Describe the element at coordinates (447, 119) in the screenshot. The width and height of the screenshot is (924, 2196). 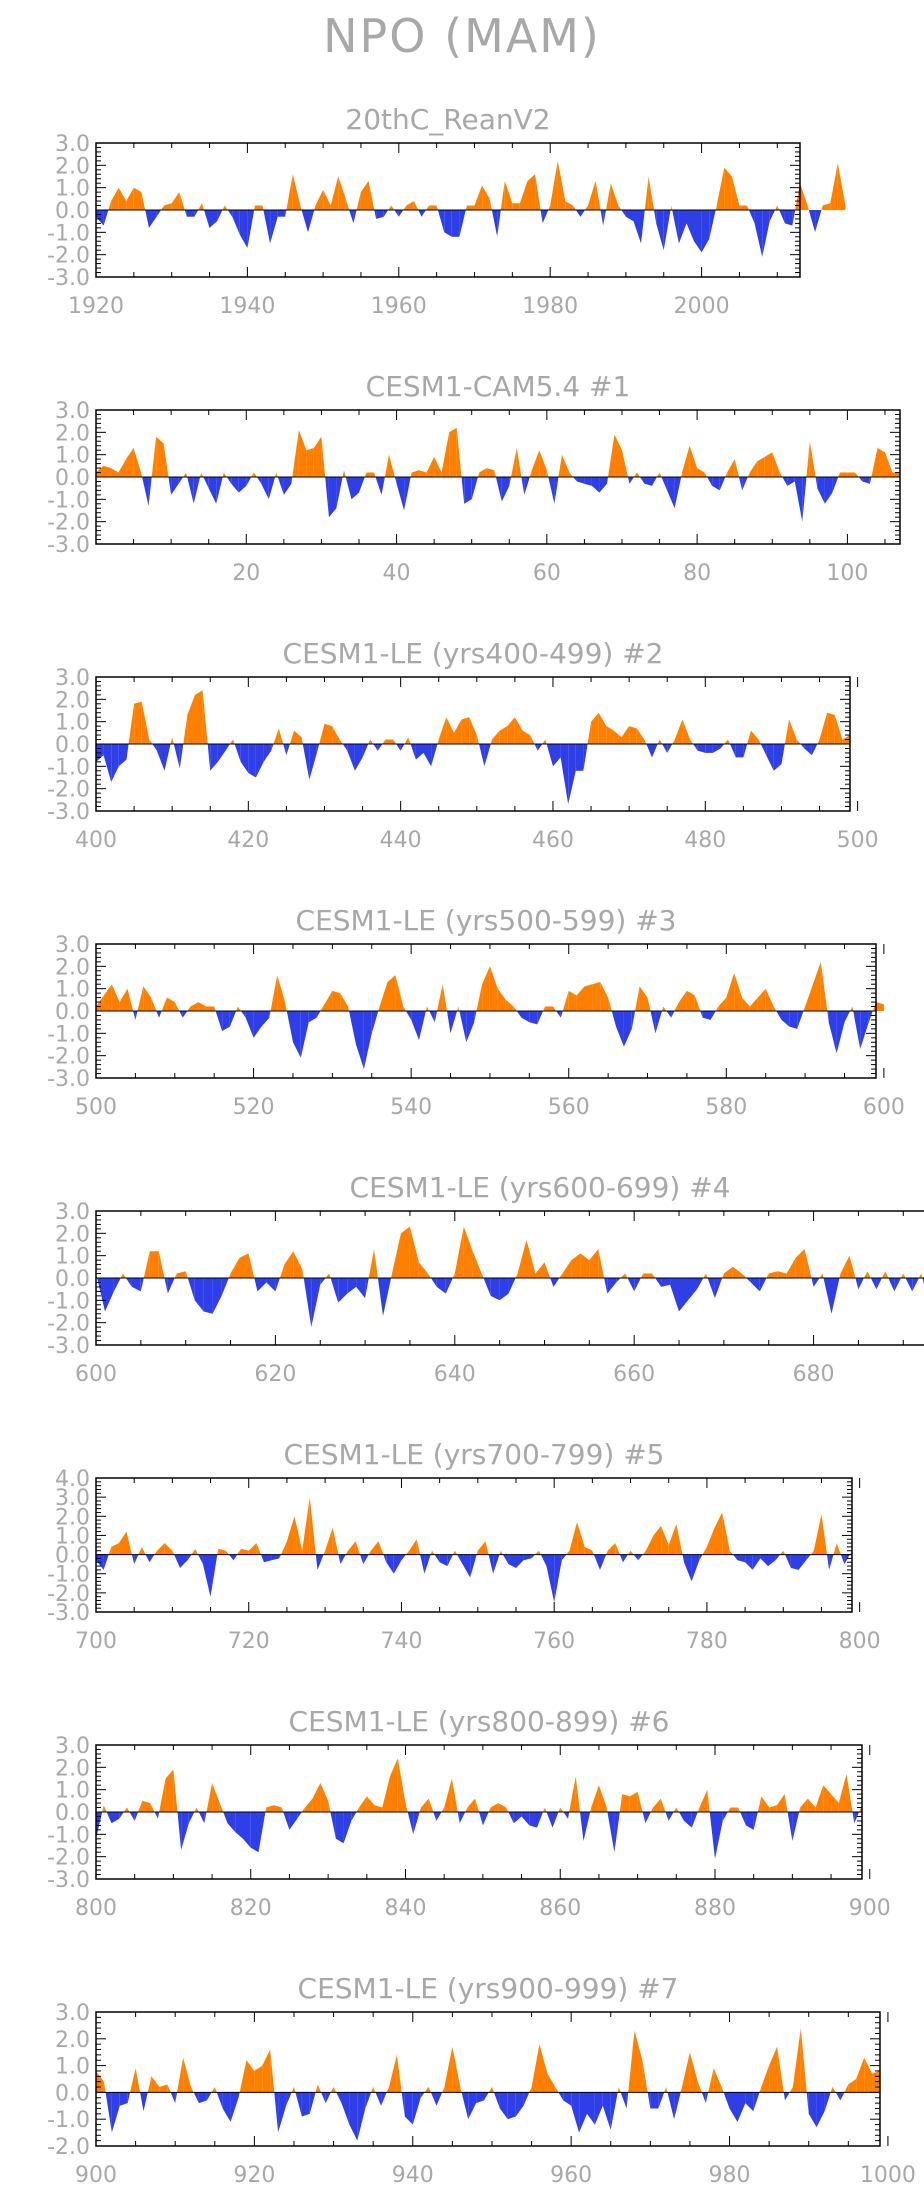
I see `panel-title: 20thC_ReanV2` at that location.